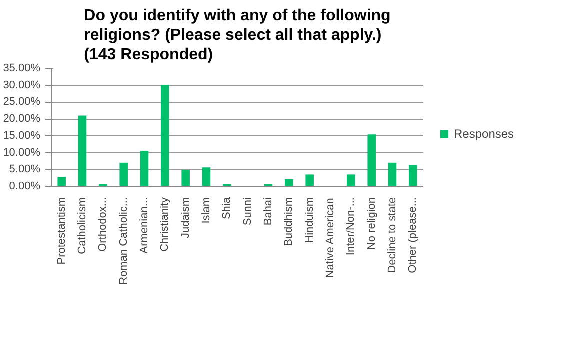  Describe the element at coordinates (25, 186) in the screenshot. I see `y-tick-label: 0.00%` at that location.